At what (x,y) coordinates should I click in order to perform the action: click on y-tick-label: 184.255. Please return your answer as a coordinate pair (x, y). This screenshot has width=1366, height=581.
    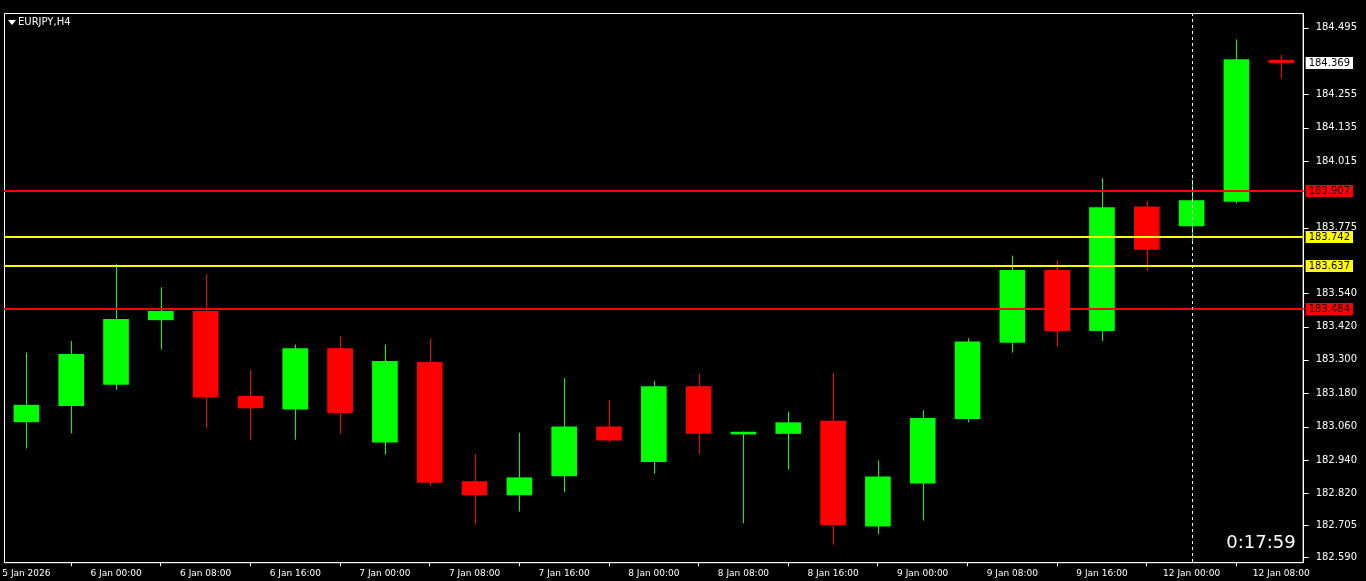
    Looking at the image, I should click on (1336, 94).